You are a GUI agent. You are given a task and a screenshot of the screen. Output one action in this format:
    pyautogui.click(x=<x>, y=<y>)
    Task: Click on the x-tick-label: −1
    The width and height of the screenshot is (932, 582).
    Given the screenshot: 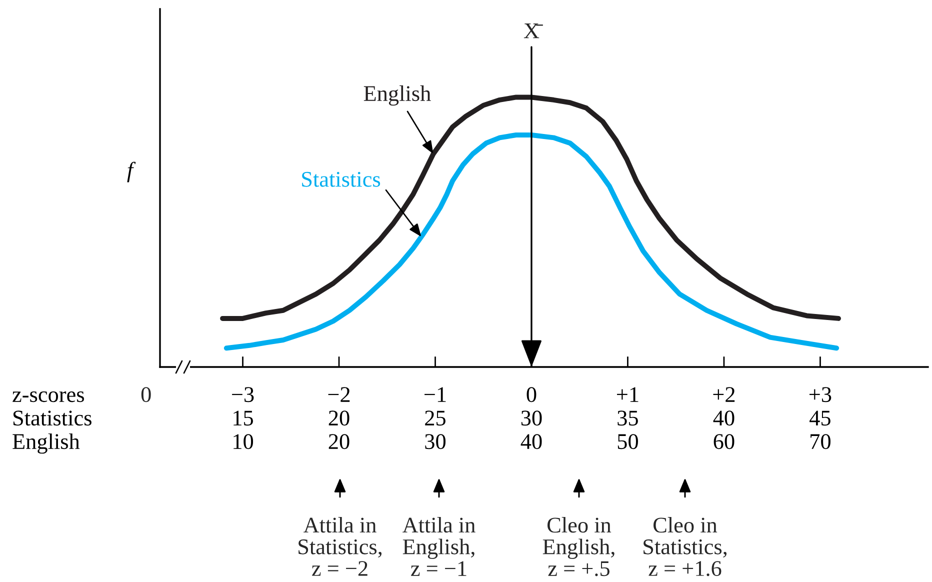 What is the action you would take?
    pyautogui.click(x=435, y=394)
    